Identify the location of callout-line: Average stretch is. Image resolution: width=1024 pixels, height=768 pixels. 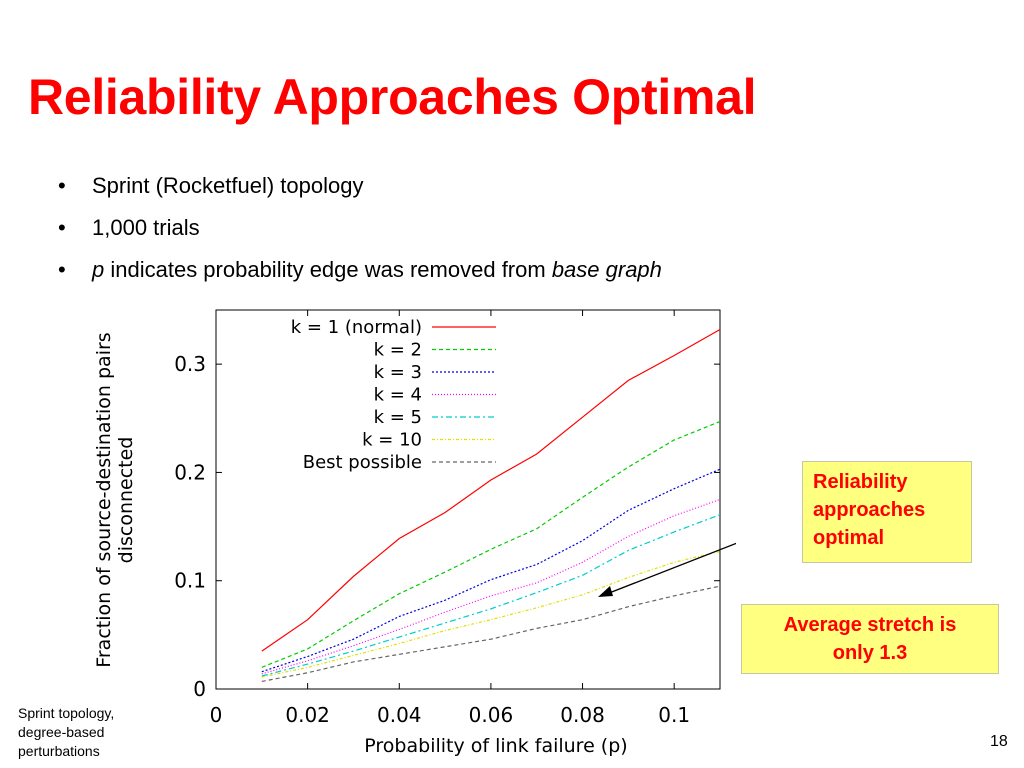
(870, 625).